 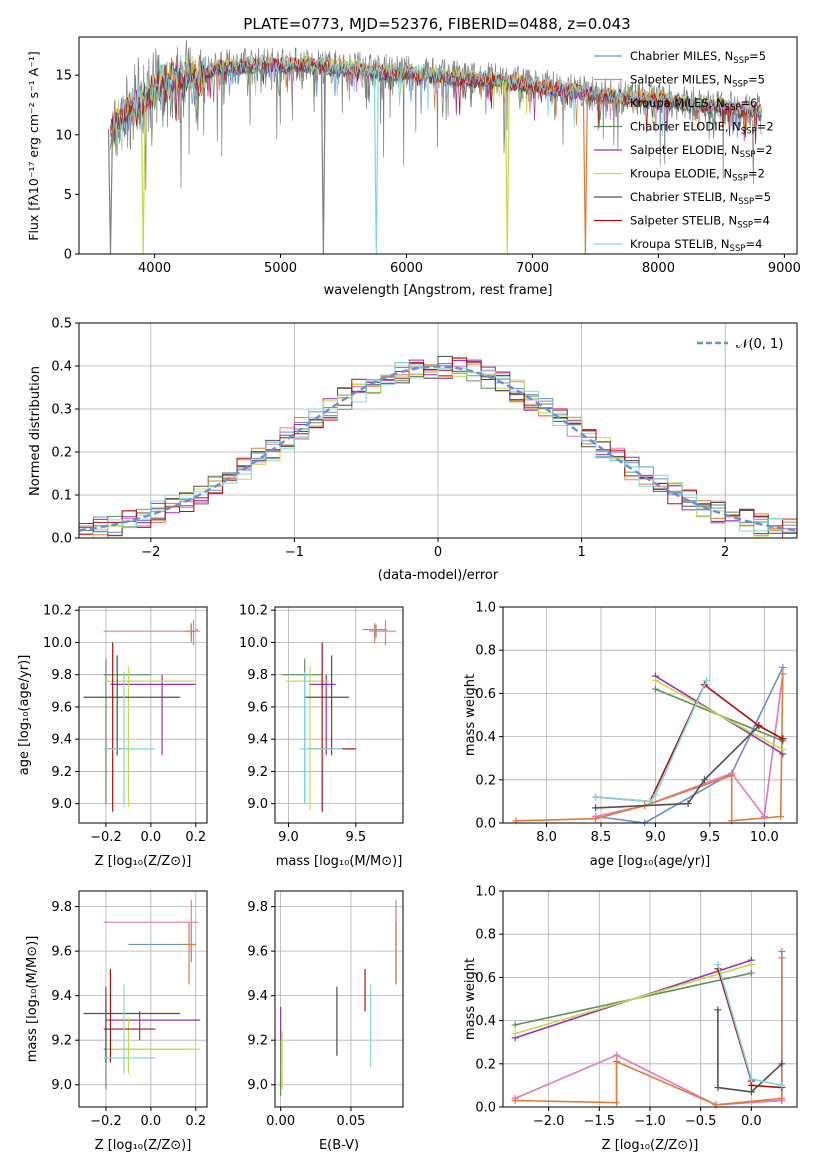 I want to click on x-tick-label: 9000, so click(x=784, y=268).